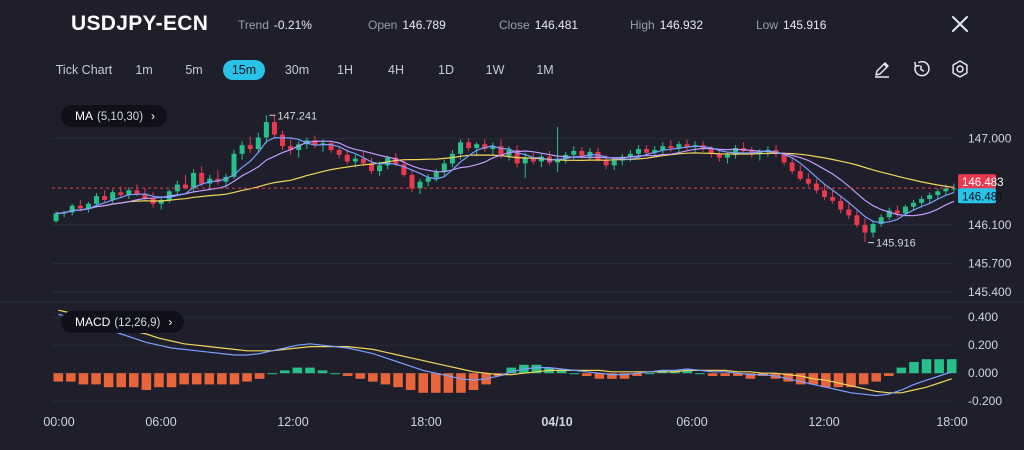 This screenshot has width=1024, height=450. Describe the element at coordinates (123, 322) in the screenshot. I see `macd-indicator-pill: MACD (12,26,9) ›` at that location.